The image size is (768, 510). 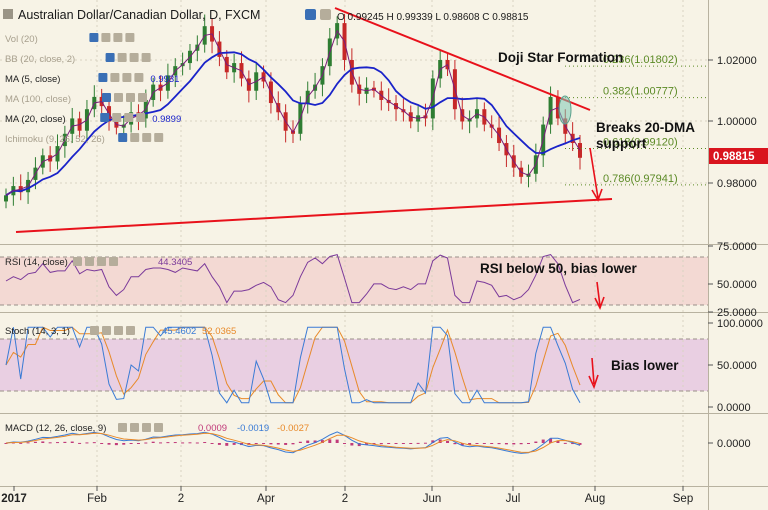 I want to click on indicator-label: MA (20, close), so click(x=35, y=119).